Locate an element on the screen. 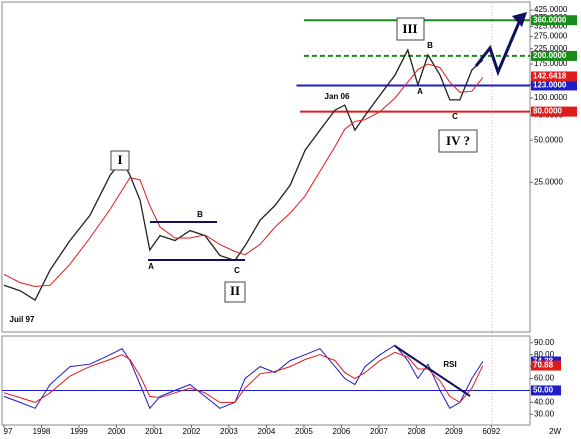 Image resolution: width=581 pixels, height=439 pixels. last-price-bg is located at coordinates (554, 76).